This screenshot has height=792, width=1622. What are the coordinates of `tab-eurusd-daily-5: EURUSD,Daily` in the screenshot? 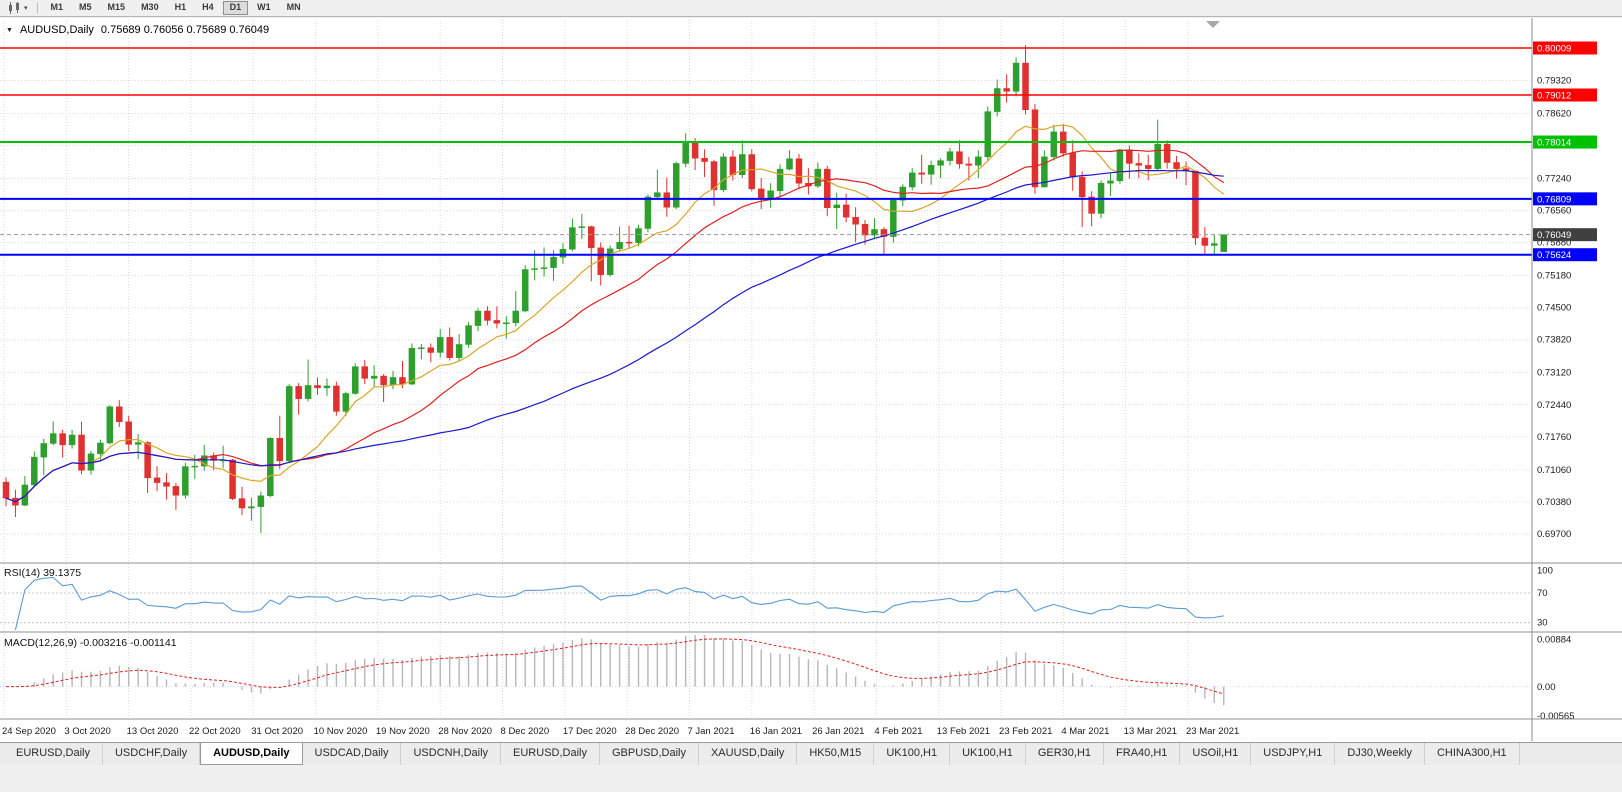 It's located at (550, 754).